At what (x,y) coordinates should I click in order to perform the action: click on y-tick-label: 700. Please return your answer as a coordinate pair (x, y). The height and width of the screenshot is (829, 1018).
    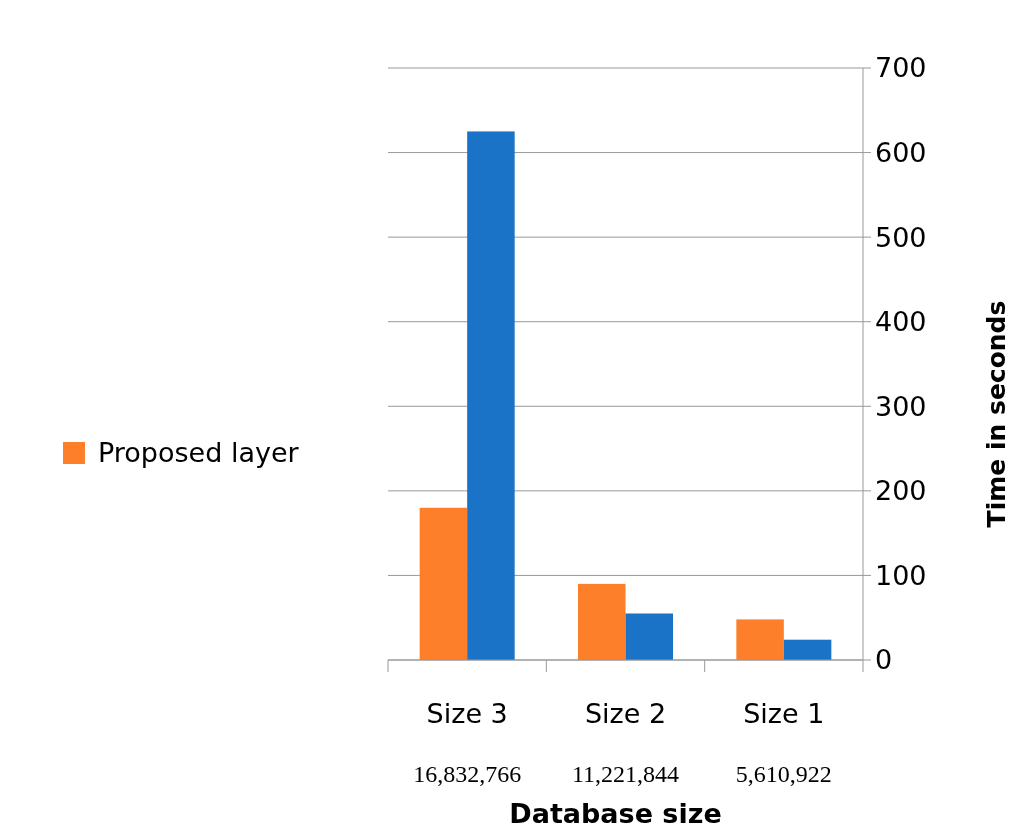
    Looking at the image, I should click on (901, 68).